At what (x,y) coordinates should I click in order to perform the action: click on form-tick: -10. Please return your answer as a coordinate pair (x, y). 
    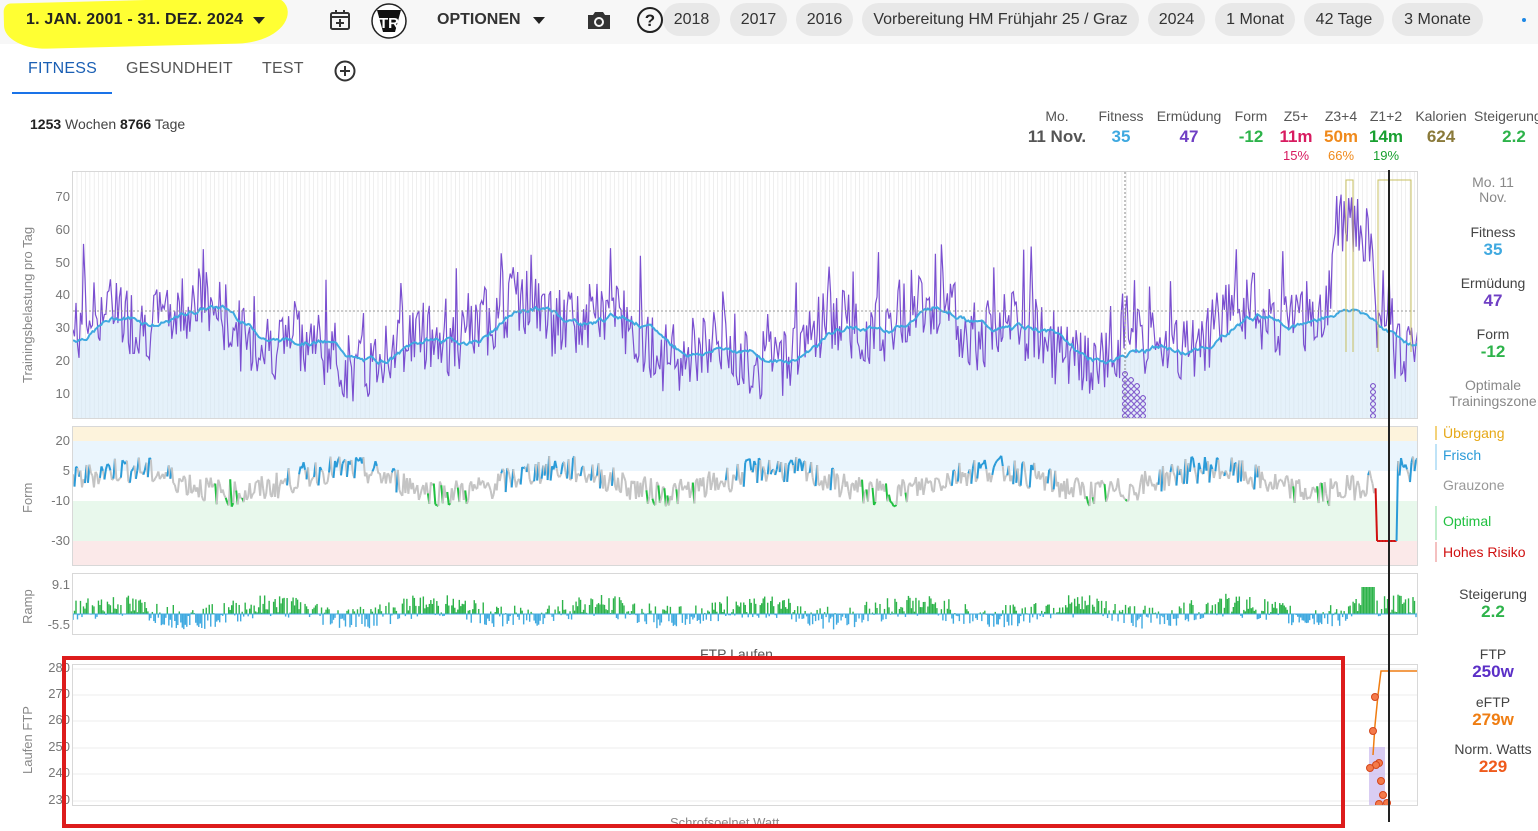
    Looking at the image, I should click on (60, 500).